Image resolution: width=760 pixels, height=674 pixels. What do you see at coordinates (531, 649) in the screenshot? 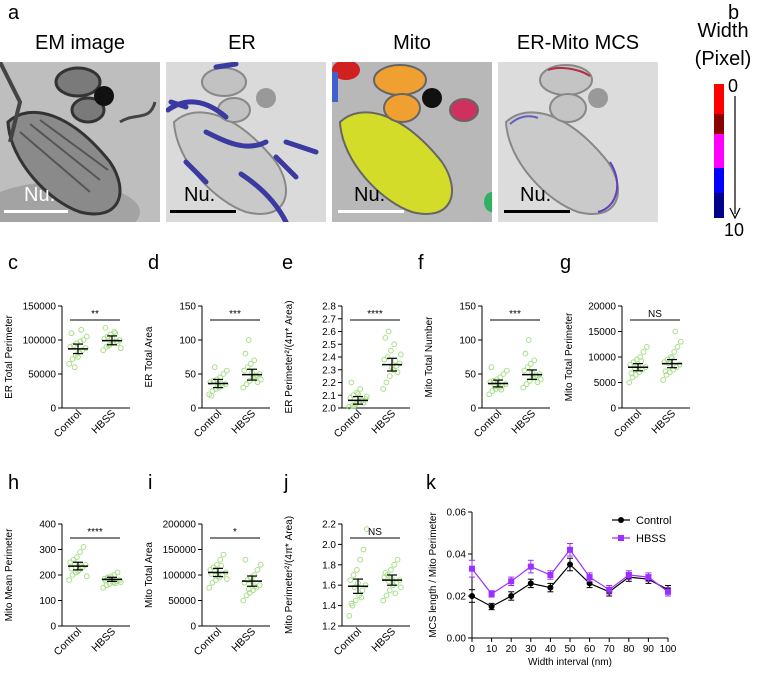
I see `x-tick-label: 30` at bounding box center [531, 649].